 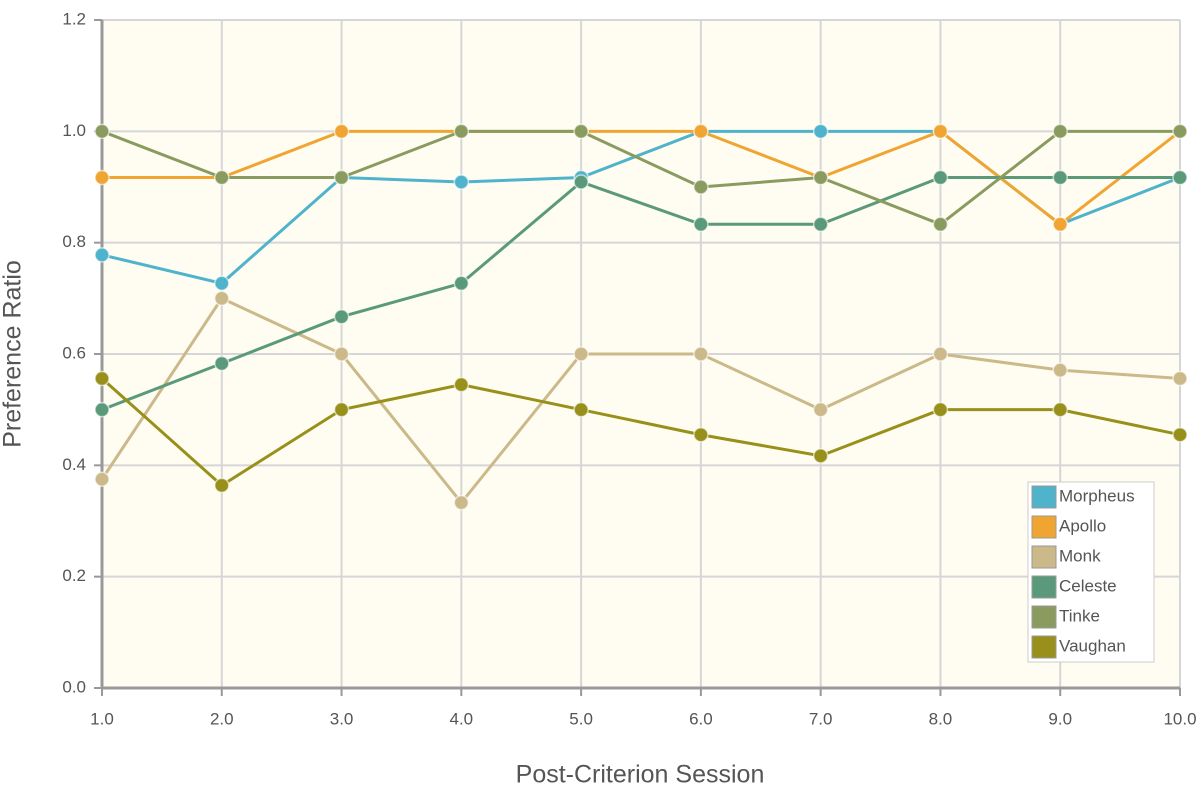 I want to click on x-tick-label: 1.0, so click(x=102, y=718).